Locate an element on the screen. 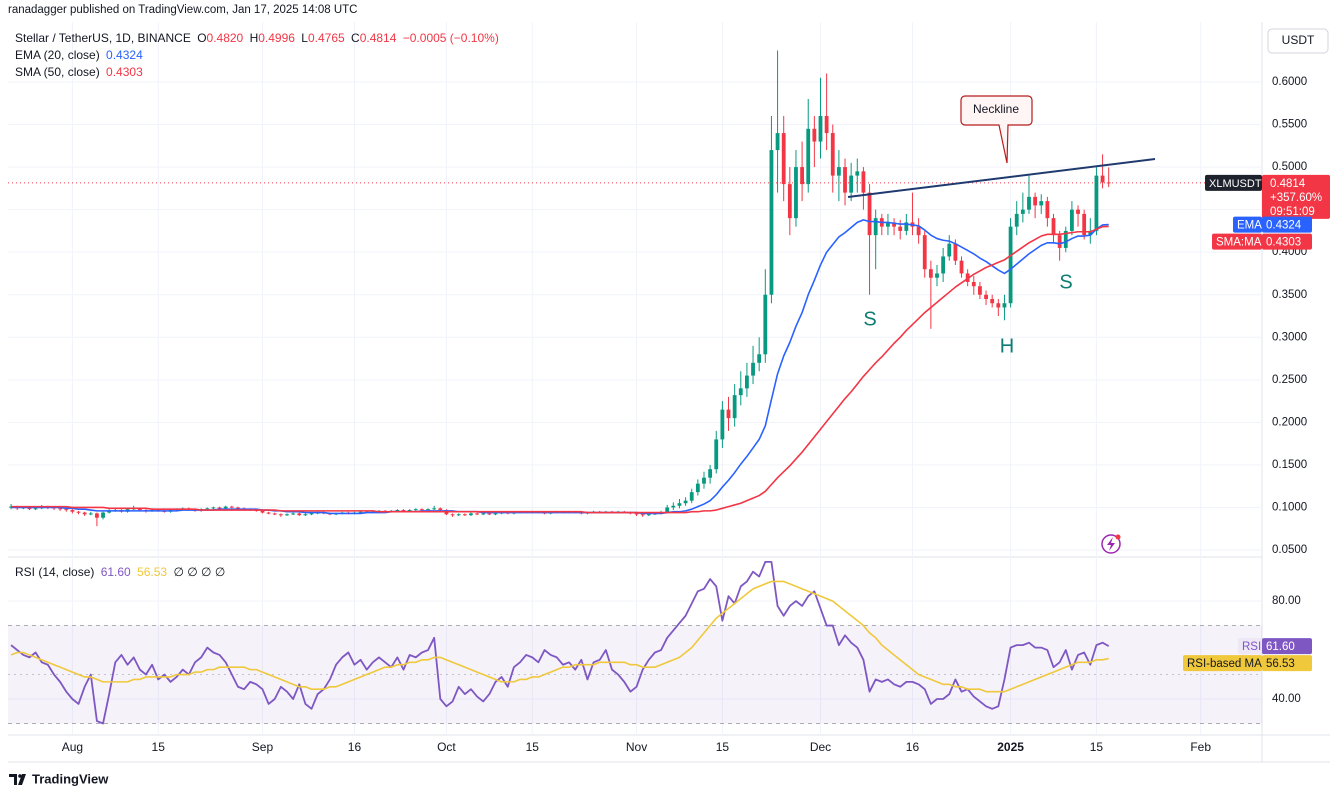  x-tick-label: Aug is located at coordinates (72, 747).